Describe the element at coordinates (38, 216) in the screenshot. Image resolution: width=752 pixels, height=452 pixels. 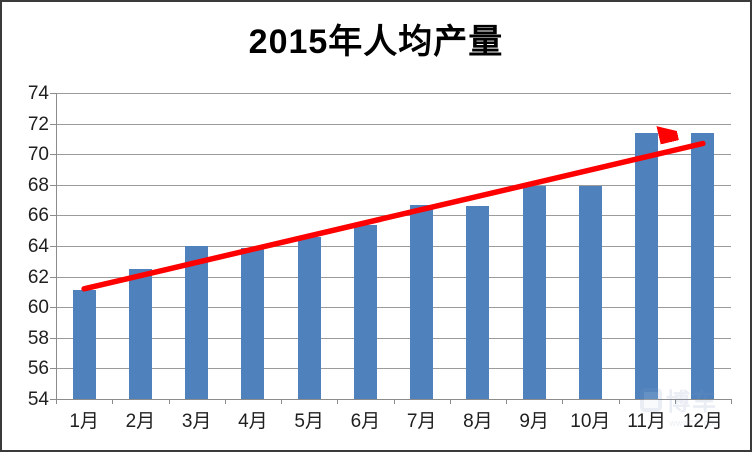
I see `y-axis-tick-label: 66` at that location.